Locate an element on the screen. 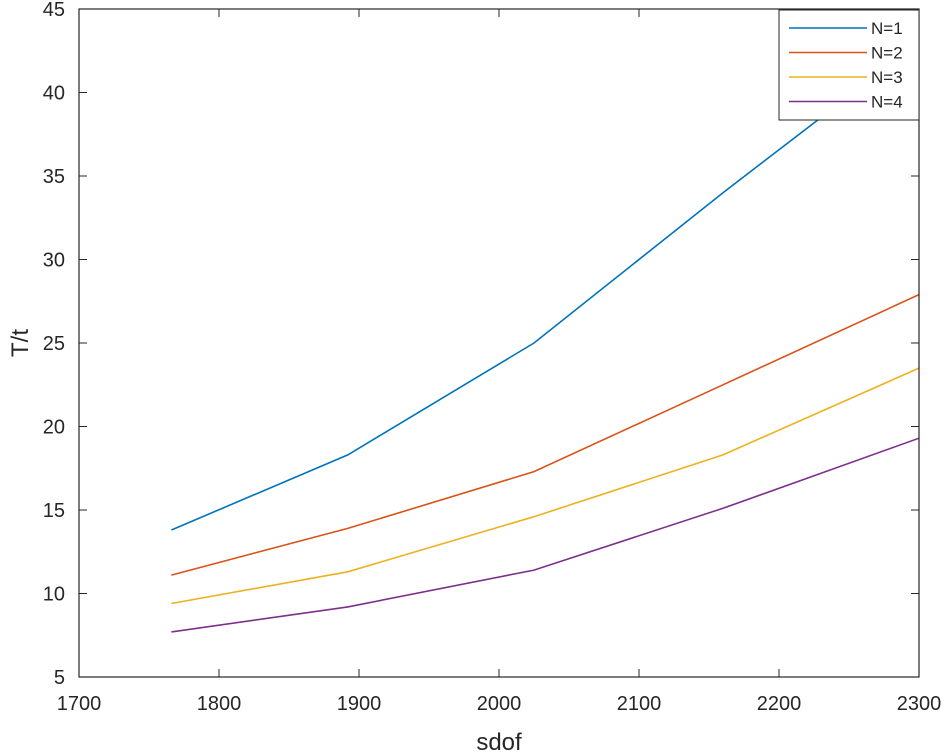 Image resolution: width=950 pixels, height=755 pixels. x-tick-label: 1700 is located at coordinates (79, 704).